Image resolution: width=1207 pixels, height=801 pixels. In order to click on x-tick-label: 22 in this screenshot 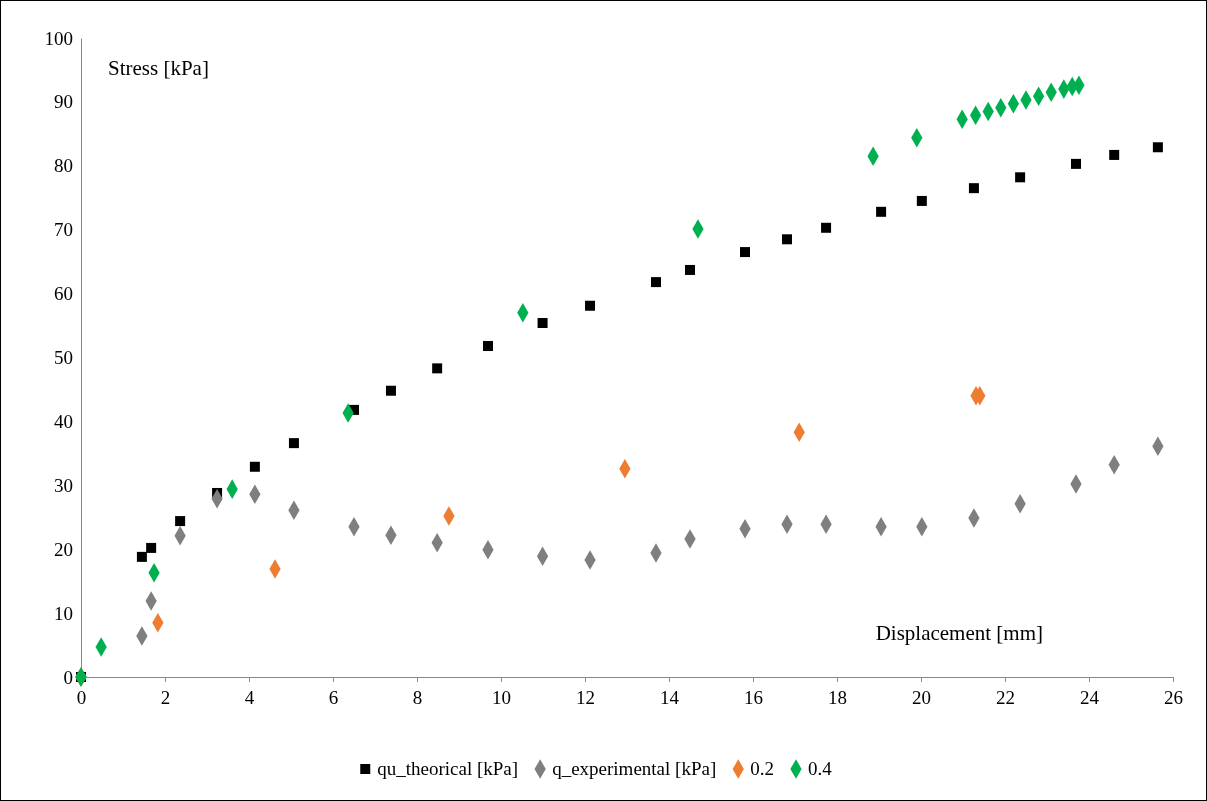, I will do `click(1005, 697)`.